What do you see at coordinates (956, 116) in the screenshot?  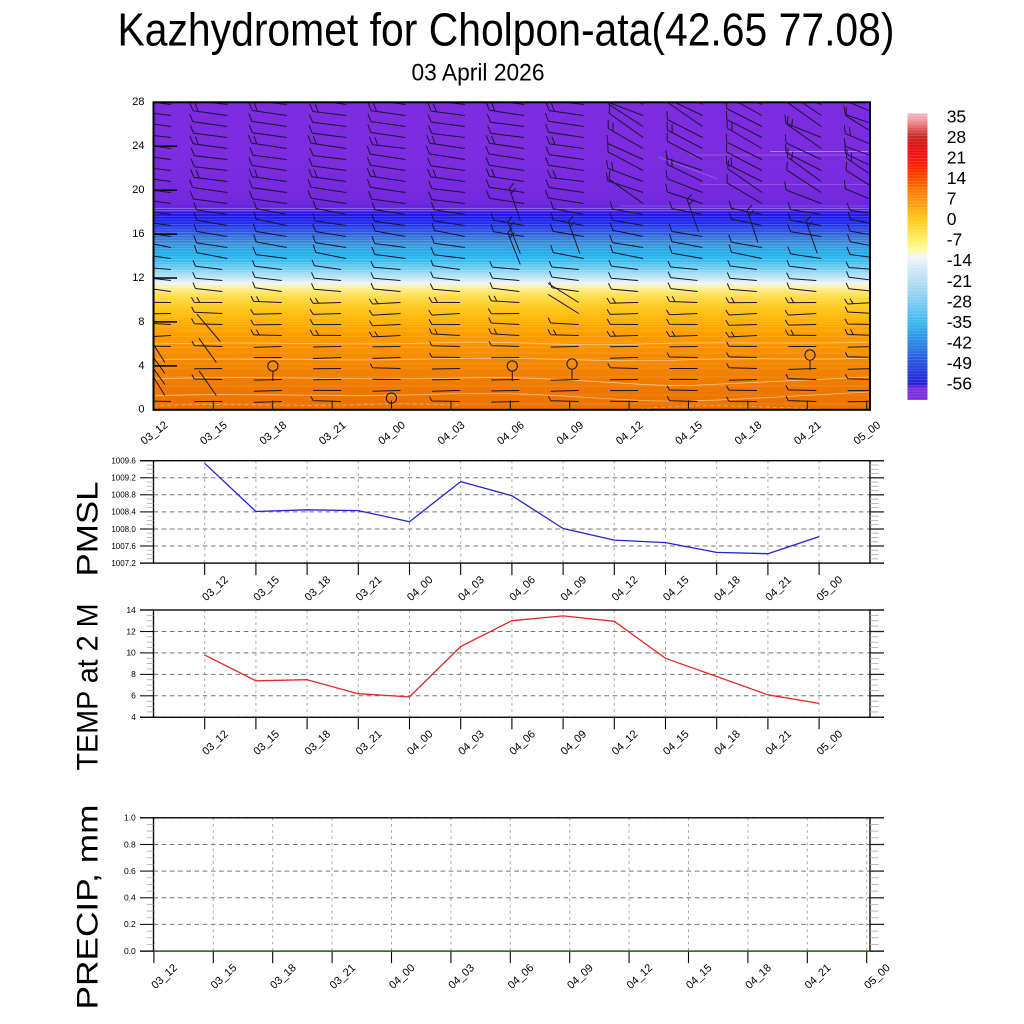 I see `svg-text: 35` at bounding box center [956, 116].